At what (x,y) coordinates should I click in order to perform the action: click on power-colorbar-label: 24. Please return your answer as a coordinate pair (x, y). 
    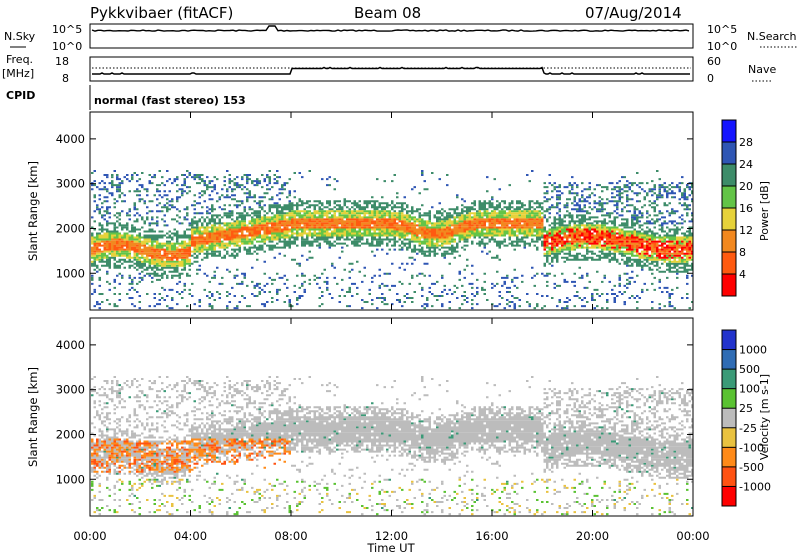
    Looking at the image, I should click on (746, 164).